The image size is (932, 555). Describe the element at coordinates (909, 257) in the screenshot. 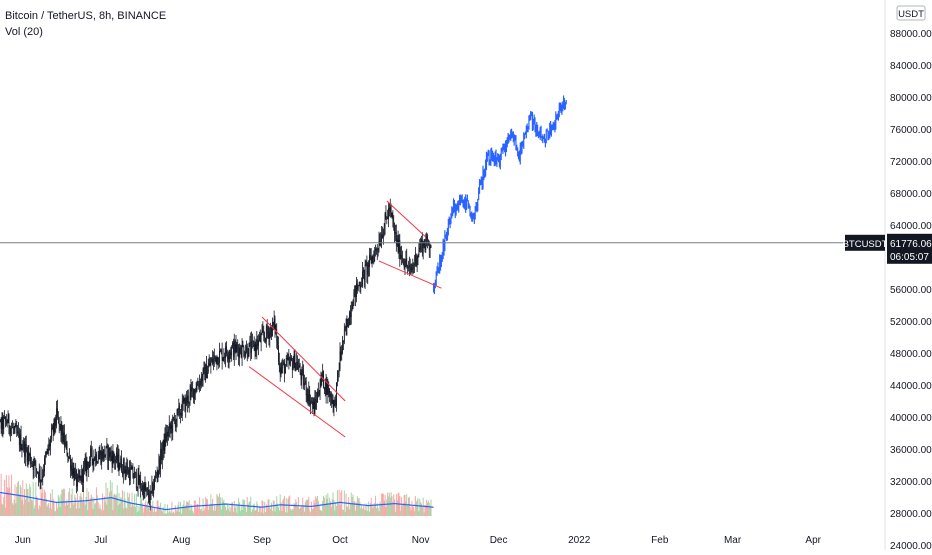

I see `countdown-label: 06:05:07` at that location.